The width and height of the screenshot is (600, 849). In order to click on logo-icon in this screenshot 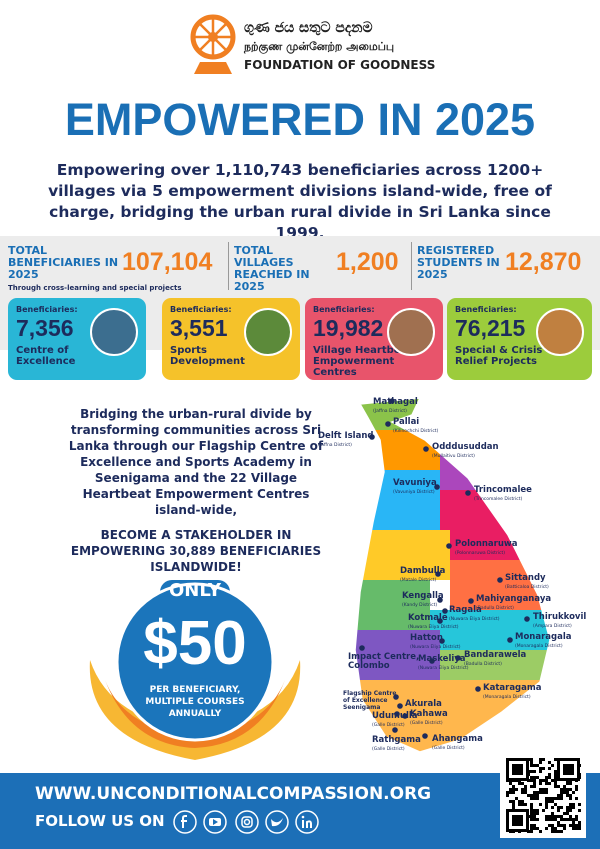, I will do `click(213, 44)`.